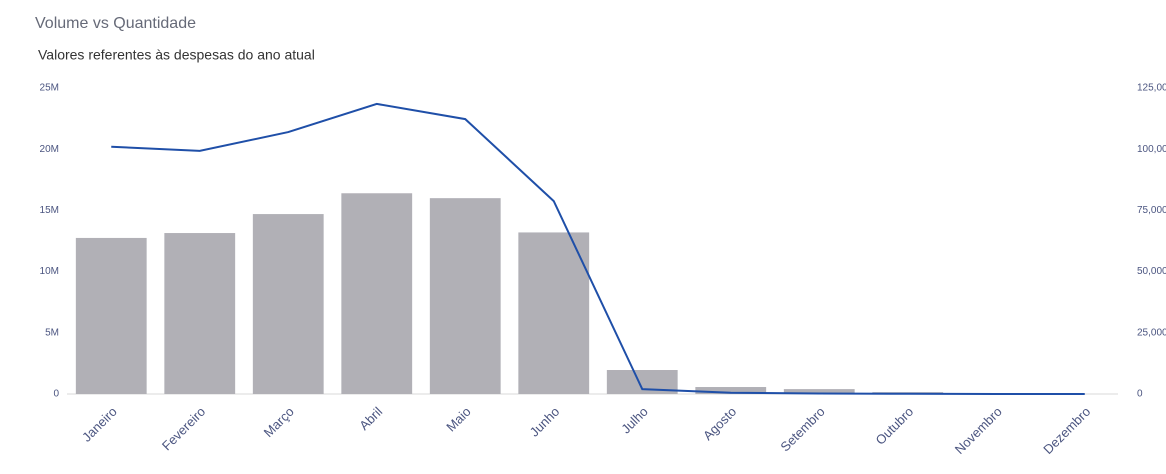  What do you see at coordinates (49, 271) in the screenshot?
I see `y-tick-label: 10M` at bounding box center [49, 271].